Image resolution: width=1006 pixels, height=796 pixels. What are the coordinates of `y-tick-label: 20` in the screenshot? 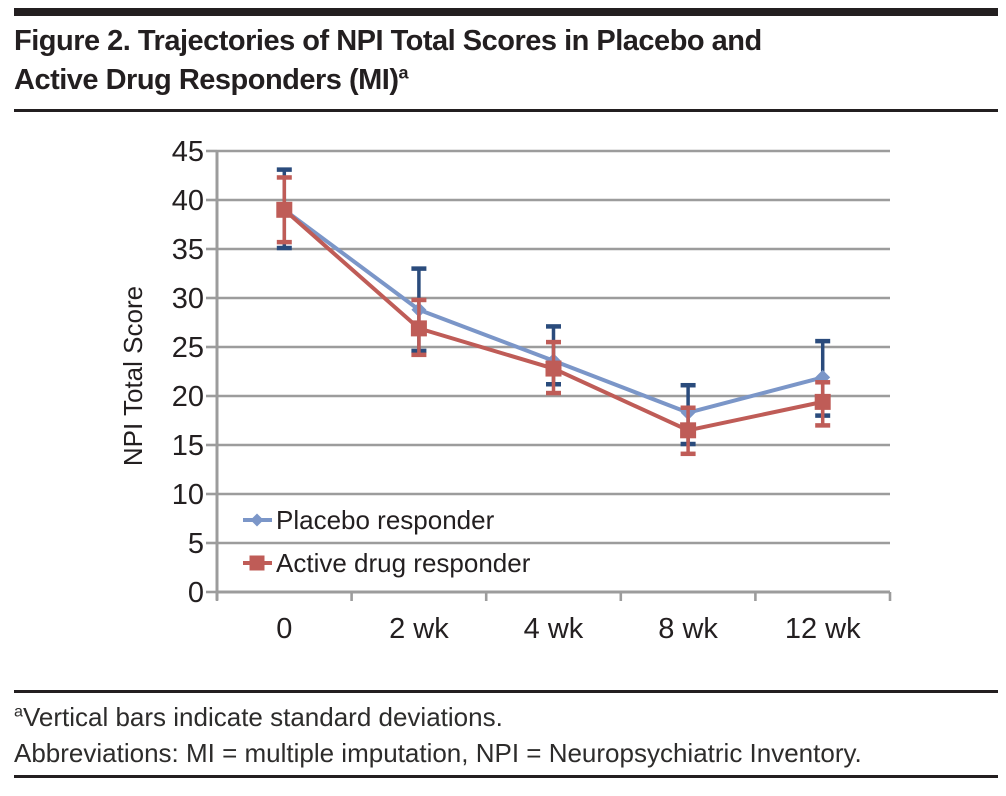 It's located at (188, 397).